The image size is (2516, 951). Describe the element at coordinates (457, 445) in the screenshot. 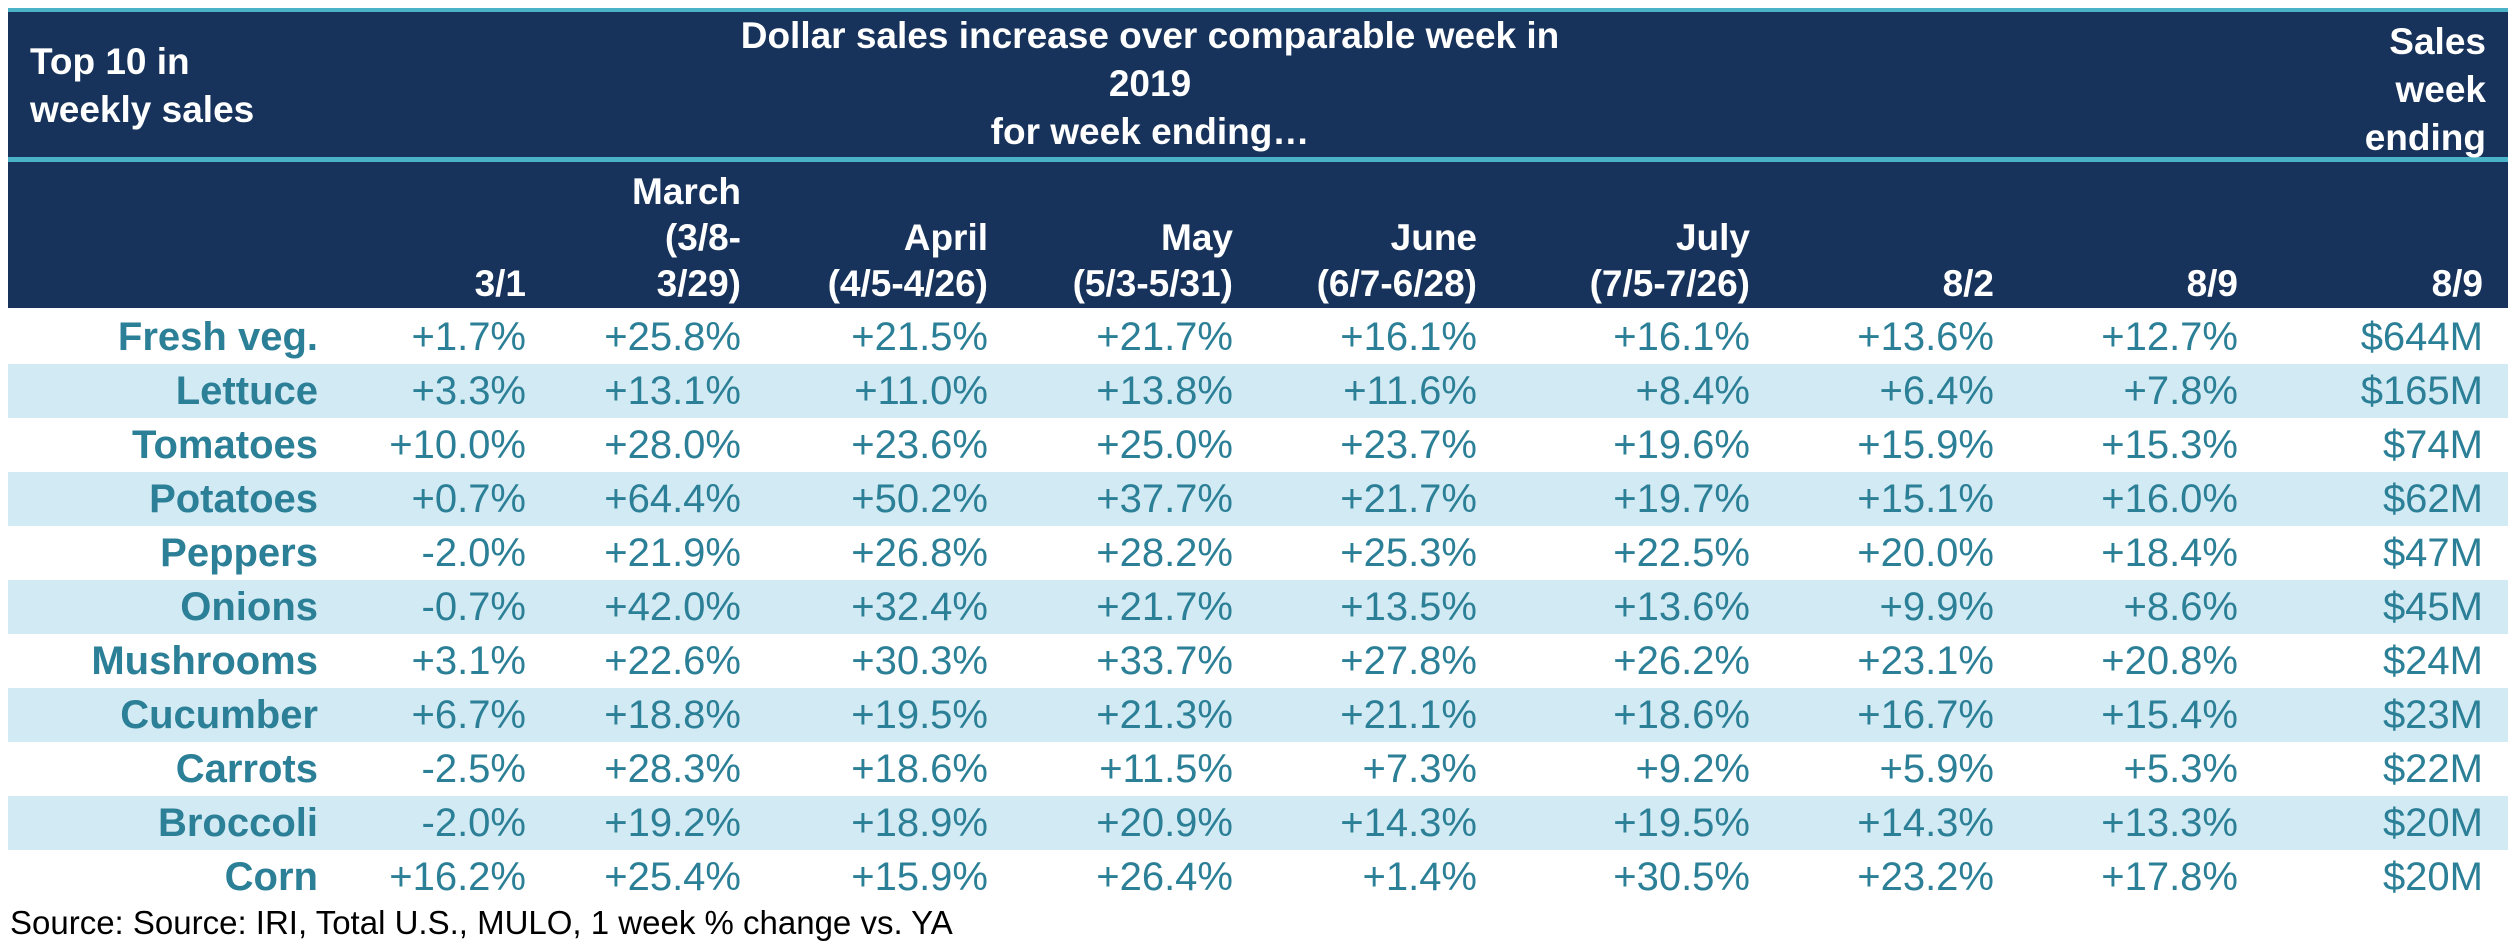

I see `percent-change-cell: +10.0%` at that location.